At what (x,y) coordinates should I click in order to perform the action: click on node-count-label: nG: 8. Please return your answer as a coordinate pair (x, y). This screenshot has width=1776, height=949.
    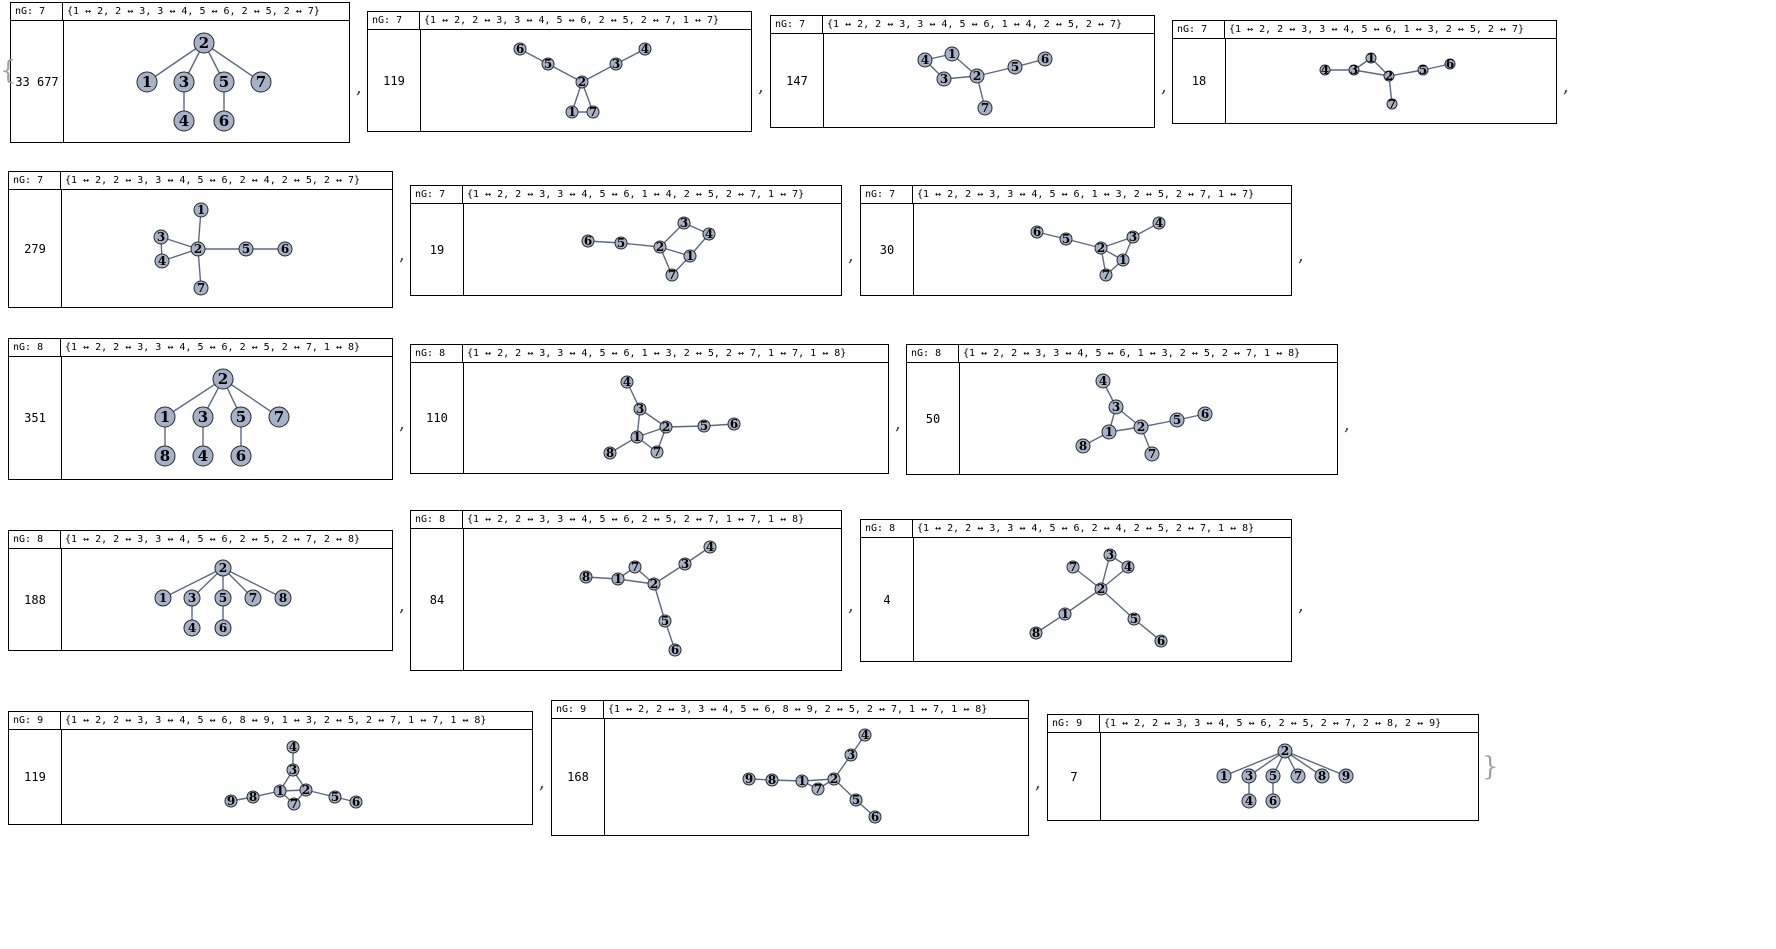
    Looking at the image, I should click on (437, 519).